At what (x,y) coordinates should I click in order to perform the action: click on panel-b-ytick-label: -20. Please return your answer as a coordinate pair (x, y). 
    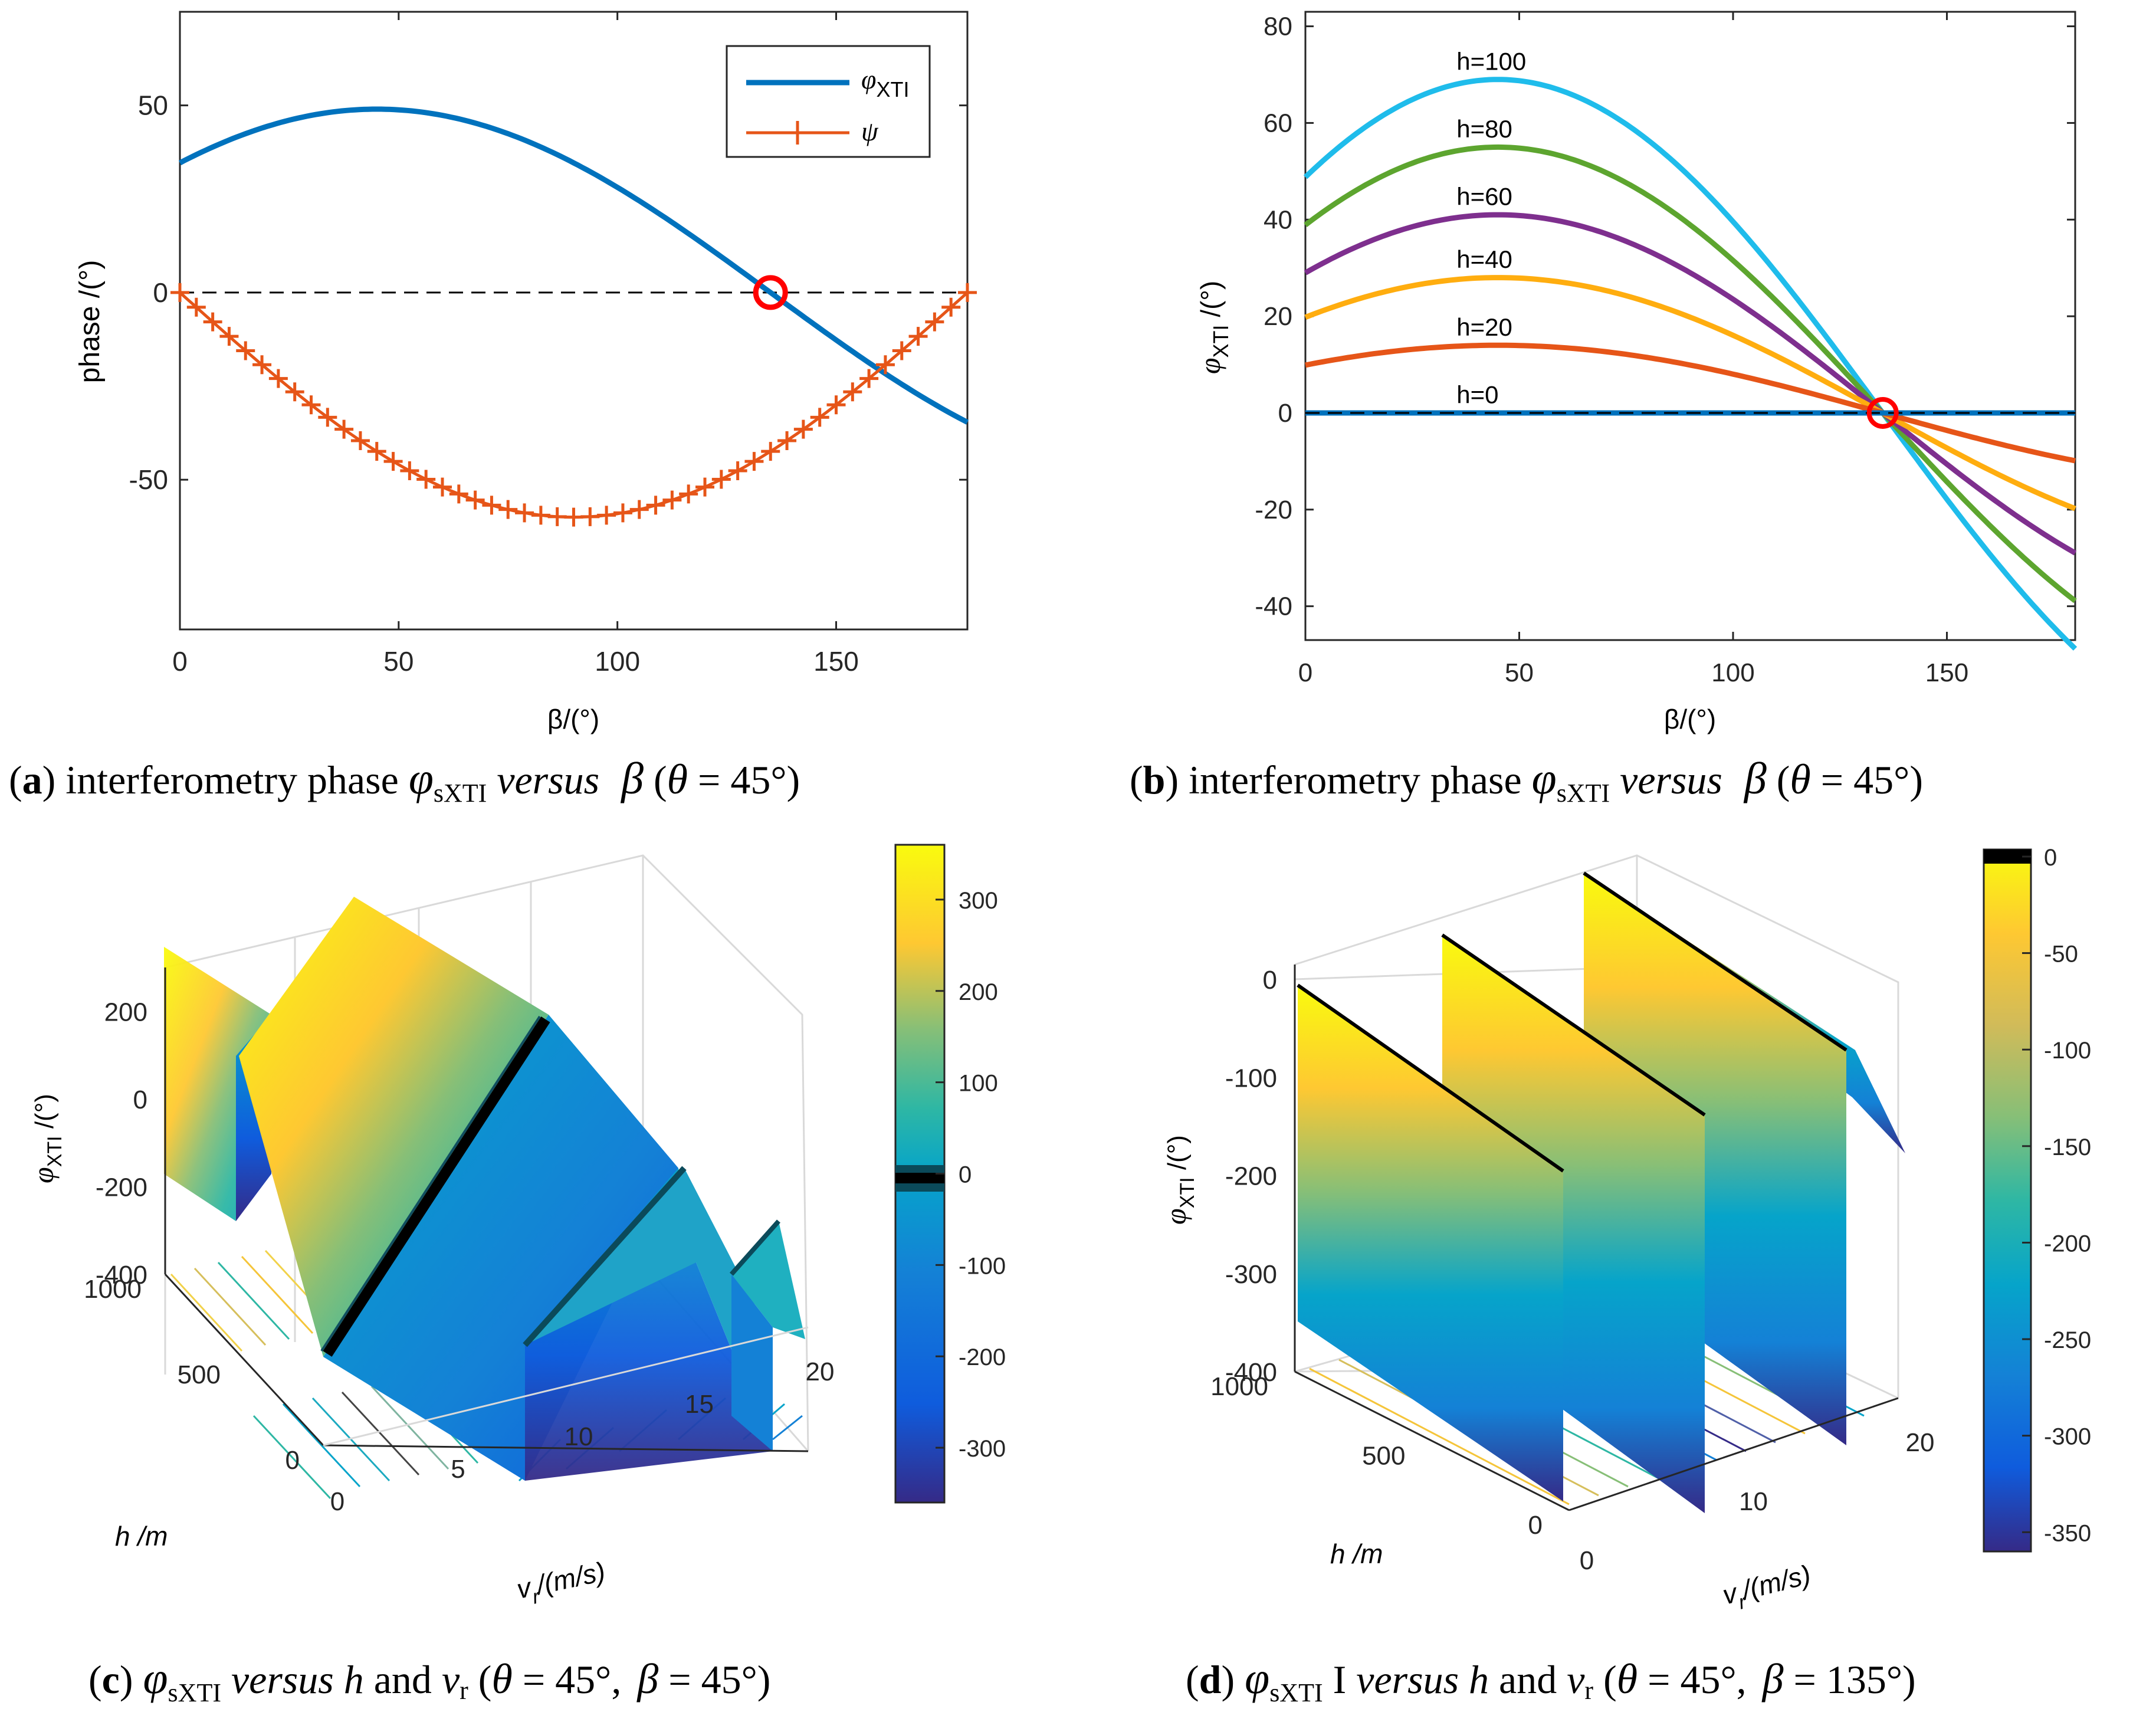
    Looking at the image, I should click on (1273, 510).